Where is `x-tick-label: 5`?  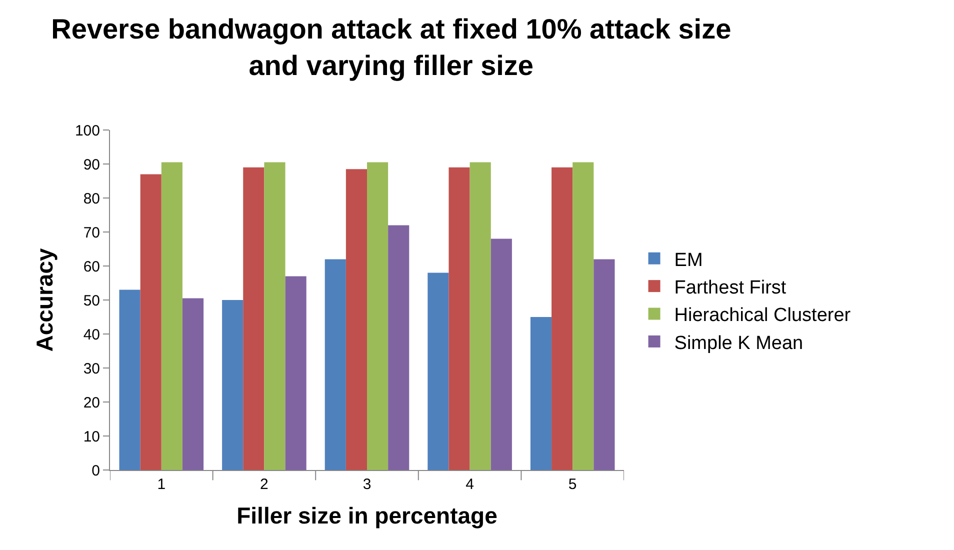
x-tick-label: 5 is located at coordinates (572, 484).